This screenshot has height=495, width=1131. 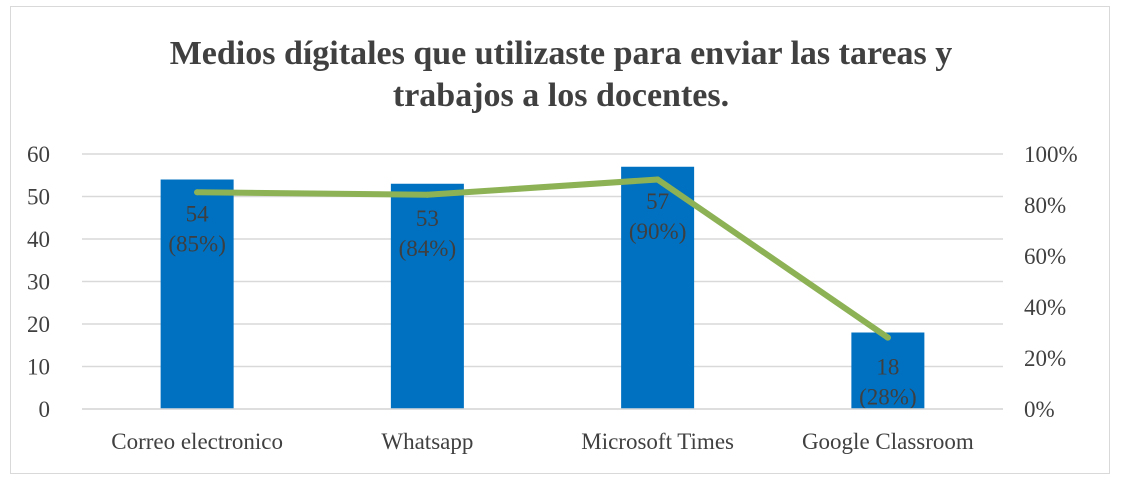 What do you see at coordinates (1039, 409) in the screenshot?
I see `y2-tick-label: 0%` at bounding box center [1039, 409].